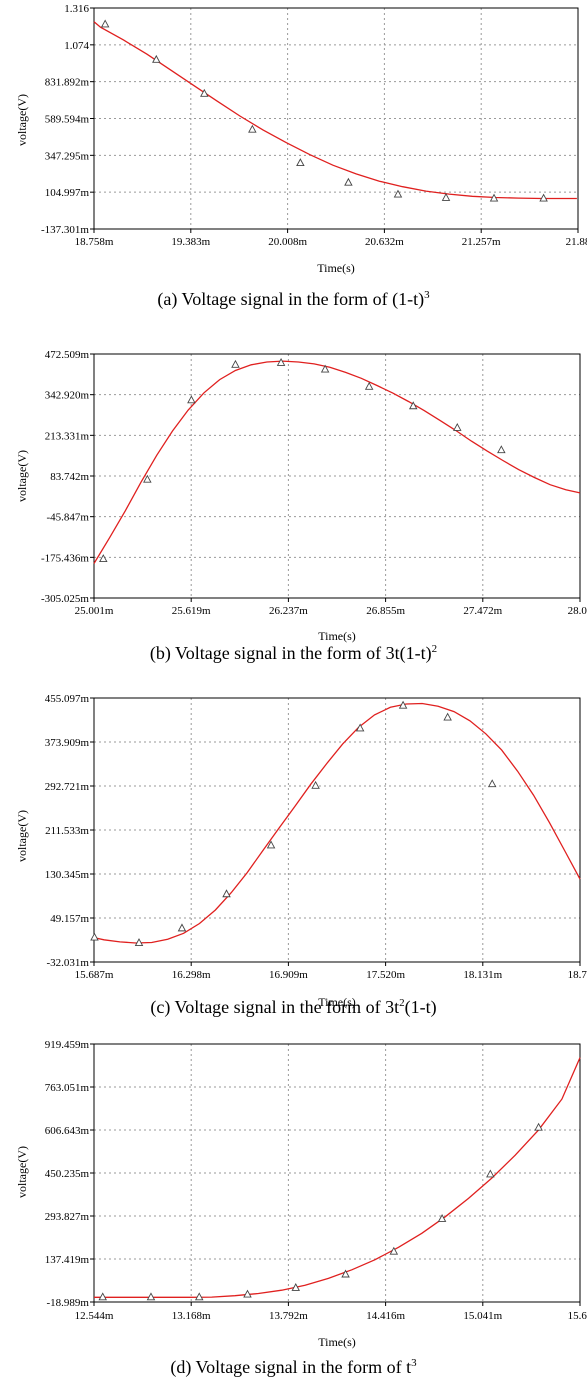  What do you see at coordinates (288, 611) in the screenshot?
I see `chart-b-xtick-label-2: 26.237m` at bounding box center [288, 611].